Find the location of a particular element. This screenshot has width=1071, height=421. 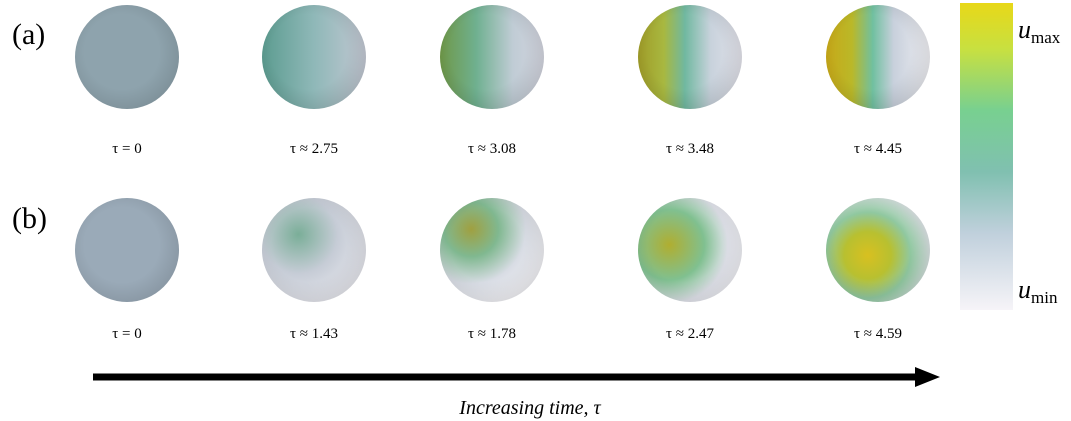

time-label: τ ≈ 2.75 is located at coordinates (314, 149).